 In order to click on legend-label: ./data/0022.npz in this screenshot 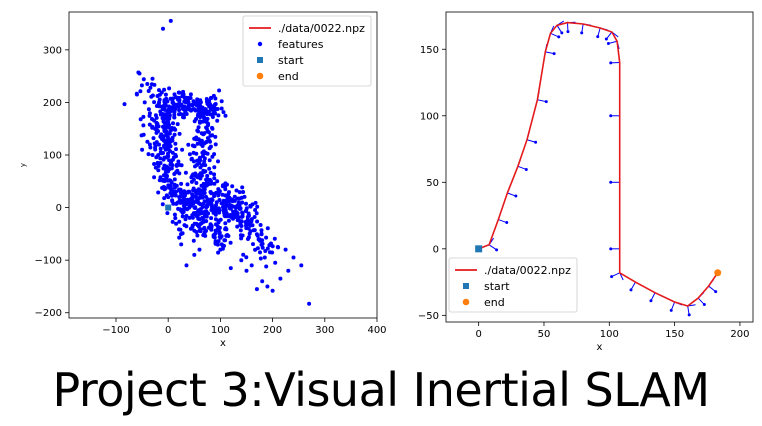, I will do `click(321, 28)`.